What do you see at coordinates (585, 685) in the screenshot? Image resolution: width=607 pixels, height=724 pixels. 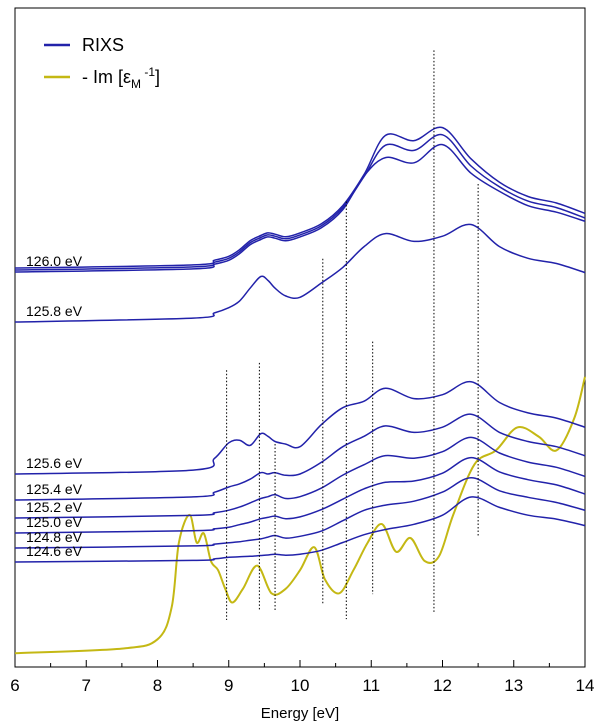 I see `x-tick-label: 14` at bounding box center [585, 685].